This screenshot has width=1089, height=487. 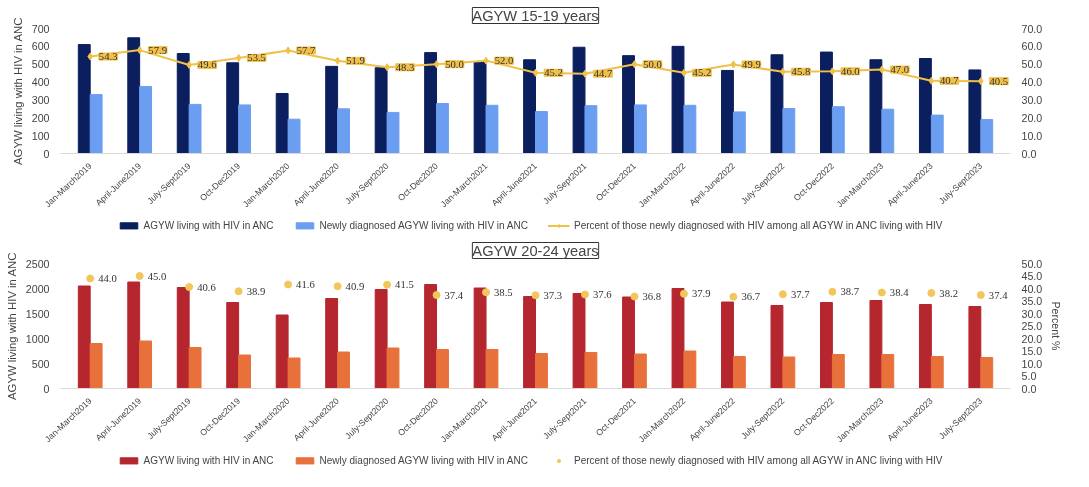 I want to click on data-label: 40.5, so click(x=999, y=81).